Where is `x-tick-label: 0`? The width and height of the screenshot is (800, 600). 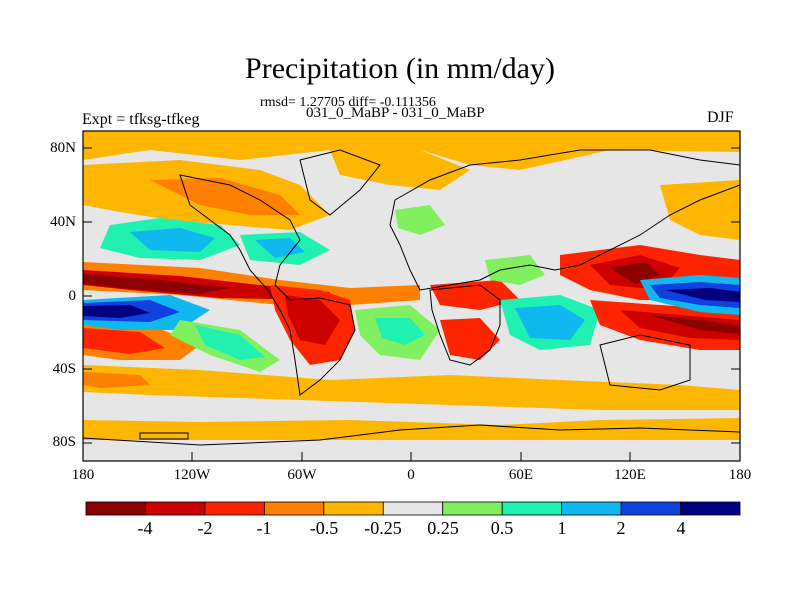 x-tick-label: 0 is located at coordinates (411, 475).